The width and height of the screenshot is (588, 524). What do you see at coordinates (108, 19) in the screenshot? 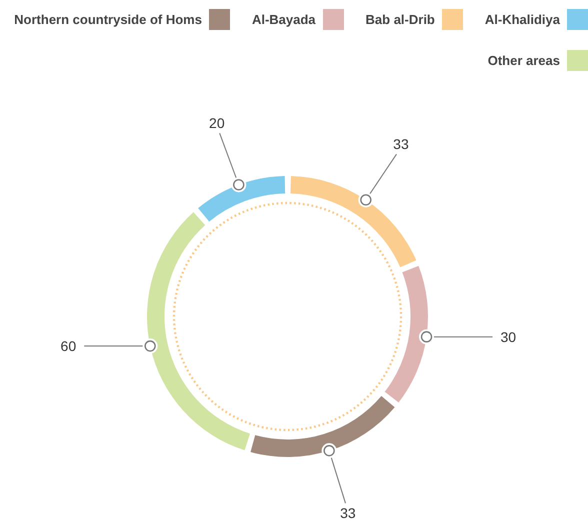
I see `legend-label: Northern countryside of Homs` at bounding box center [108, 19].